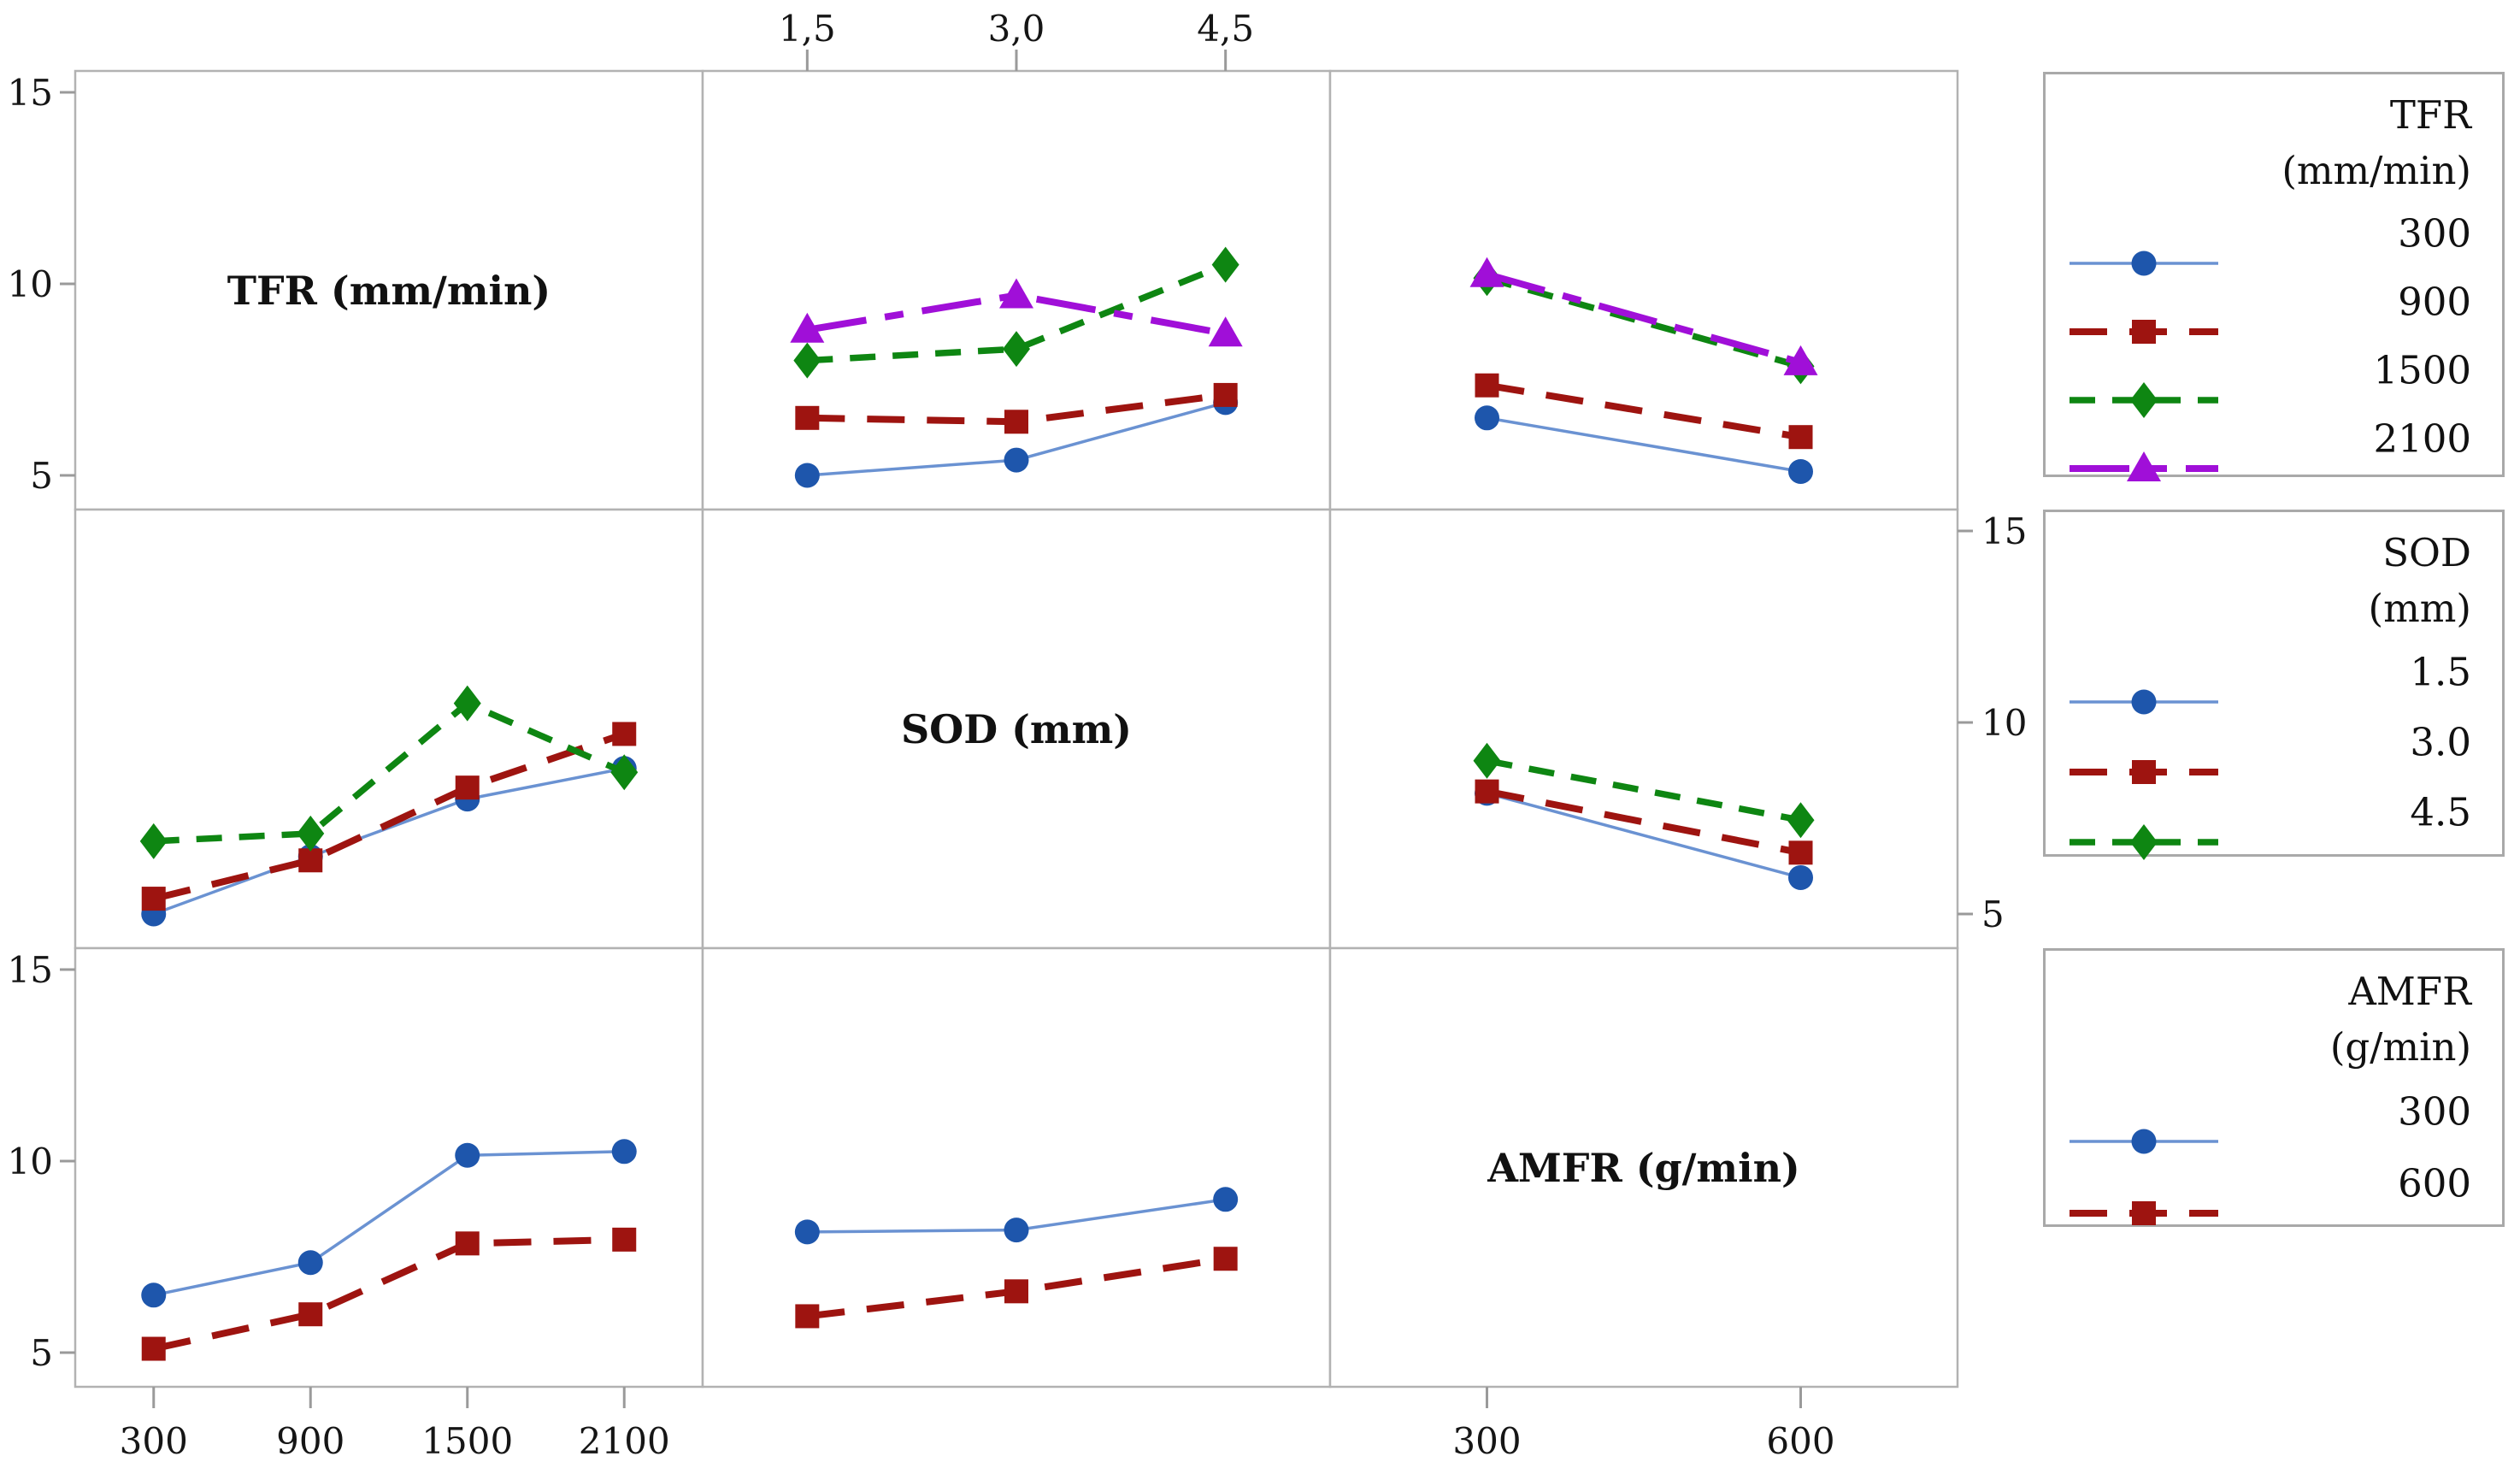 Image resolution: width=2520 pixels, height=1480 pixels. I want to click on tick-label: 900, so click(310, 1441).